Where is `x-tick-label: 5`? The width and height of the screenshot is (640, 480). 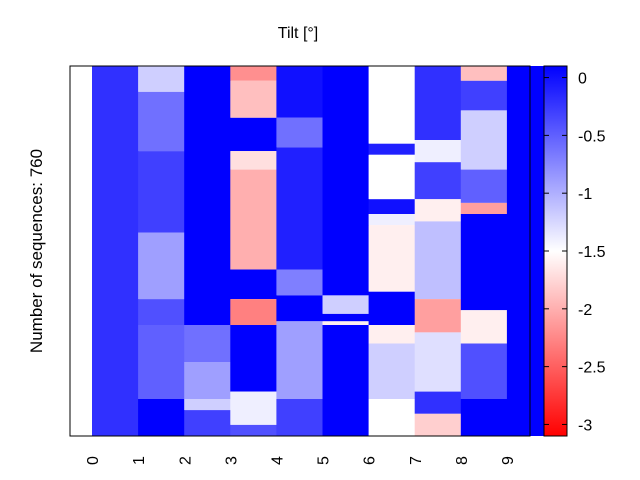
x-tick-label: 5 is located at coordinates (324, 460).